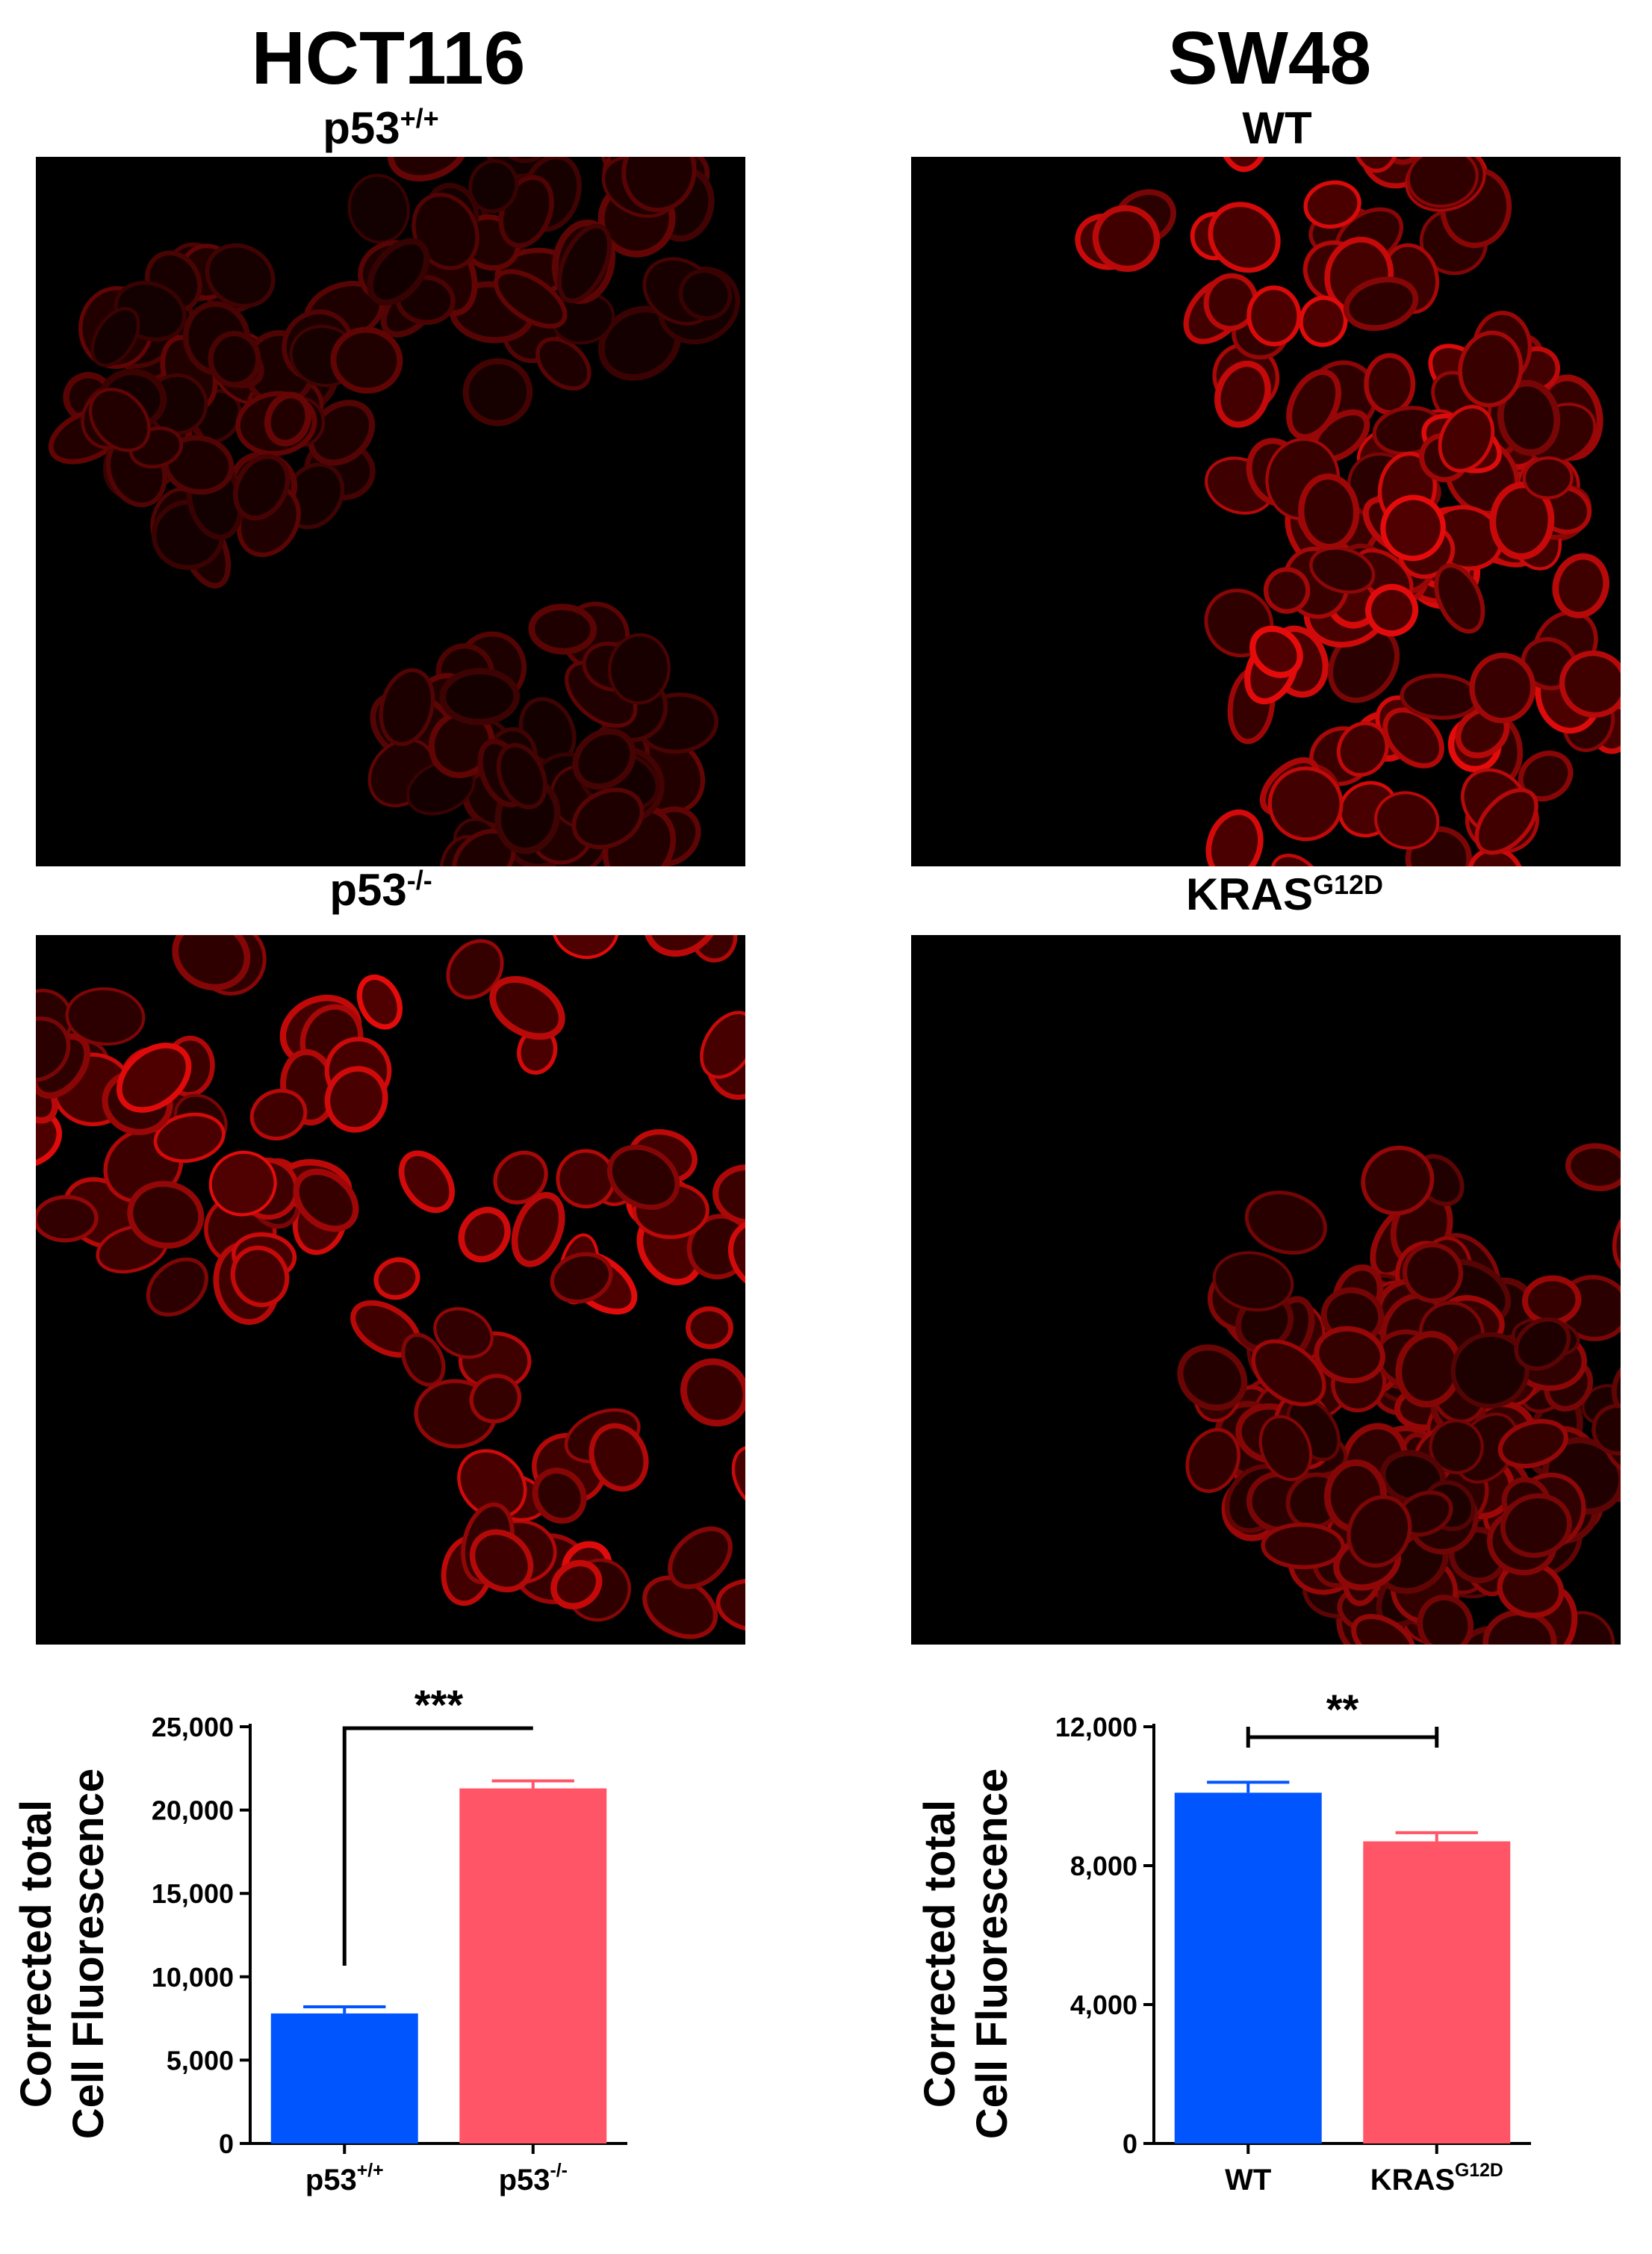 The height and width of the screenshot is (2254, 1652). I want to click on y-tick-label: 4,000, so click(1103, 2005).